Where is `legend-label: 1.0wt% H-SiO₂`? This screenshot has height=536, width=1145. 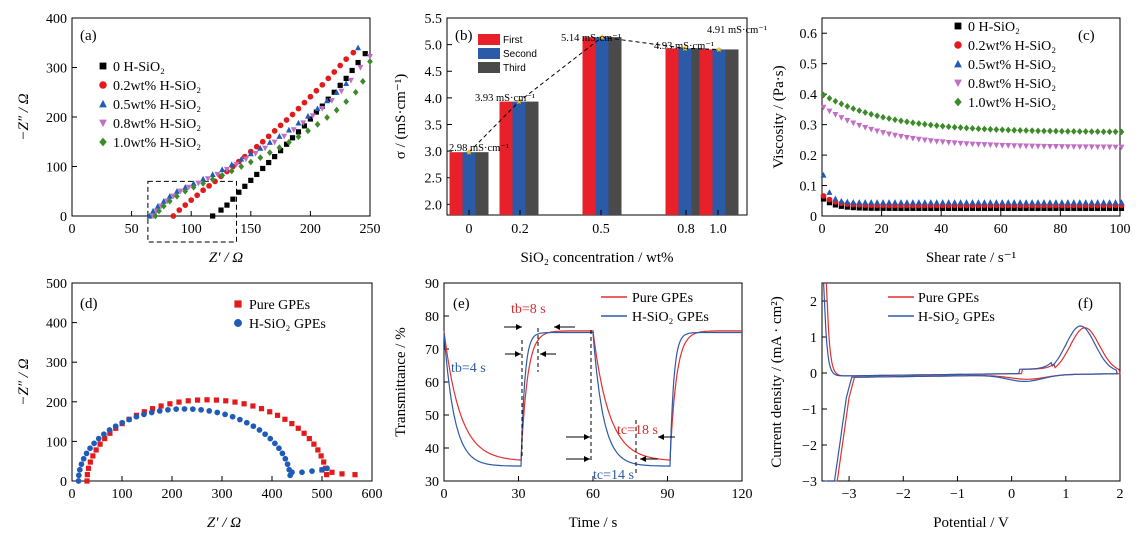
legend-label: 1.0wt% H-SiO₂ is located at coordinates (1012, 103).